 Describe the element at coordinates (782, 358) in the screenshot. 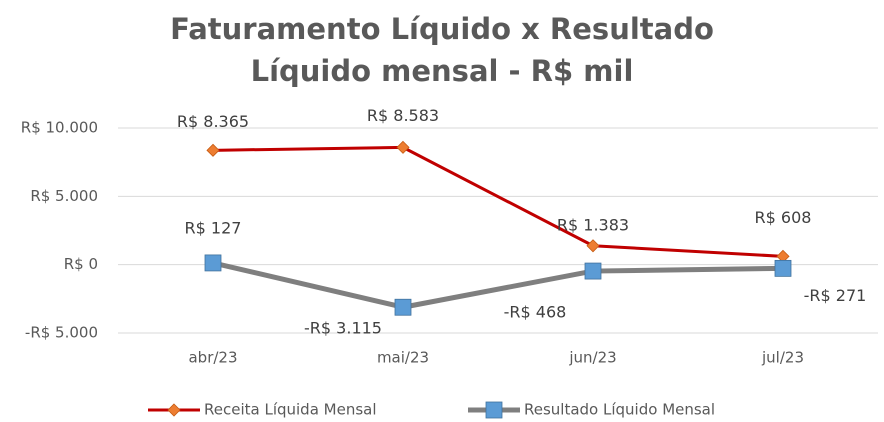

I see `x-tick-label: jul/23` at that location.